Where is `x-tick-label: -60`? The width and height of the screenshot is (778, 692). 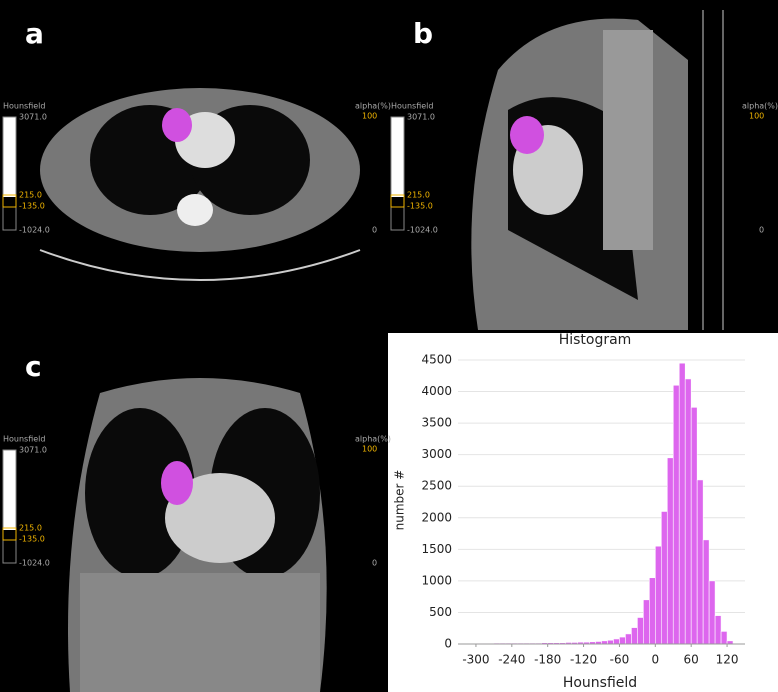
x-tick-label: -60 is located at coordinates (620, 660).